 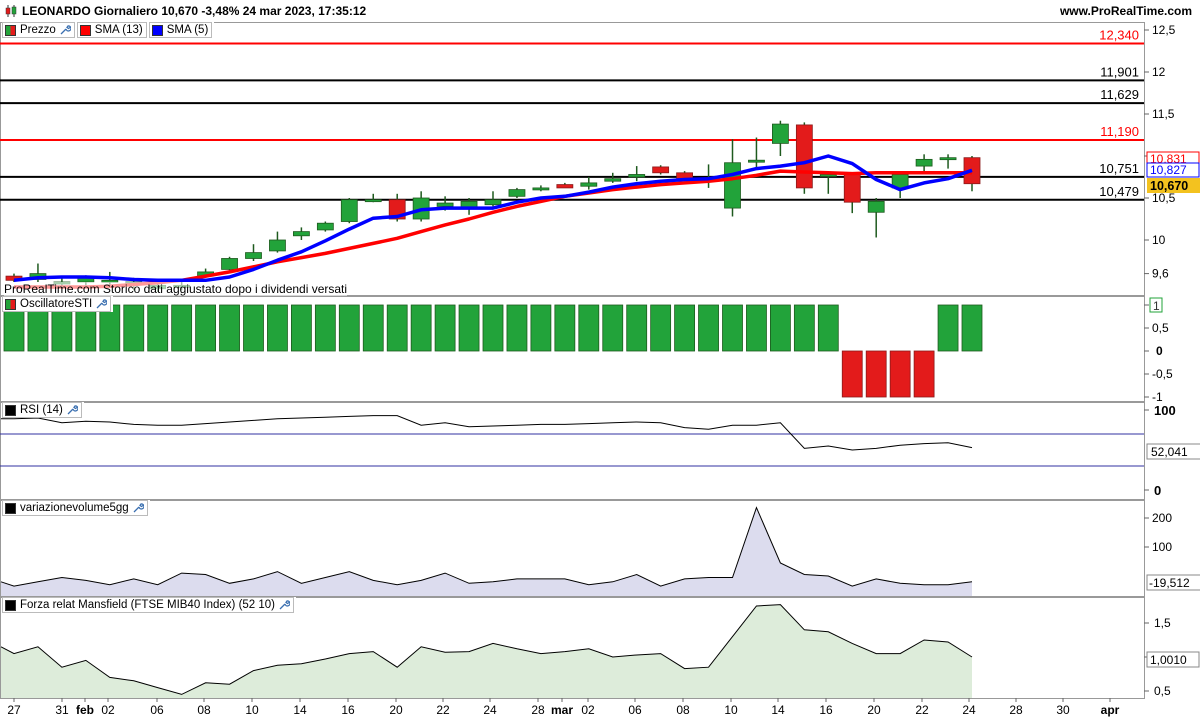 What do you see at coordinates (157, 30) in the screenshot?
I see `sma5-swatch-icon` at bounding box center [157, 30].